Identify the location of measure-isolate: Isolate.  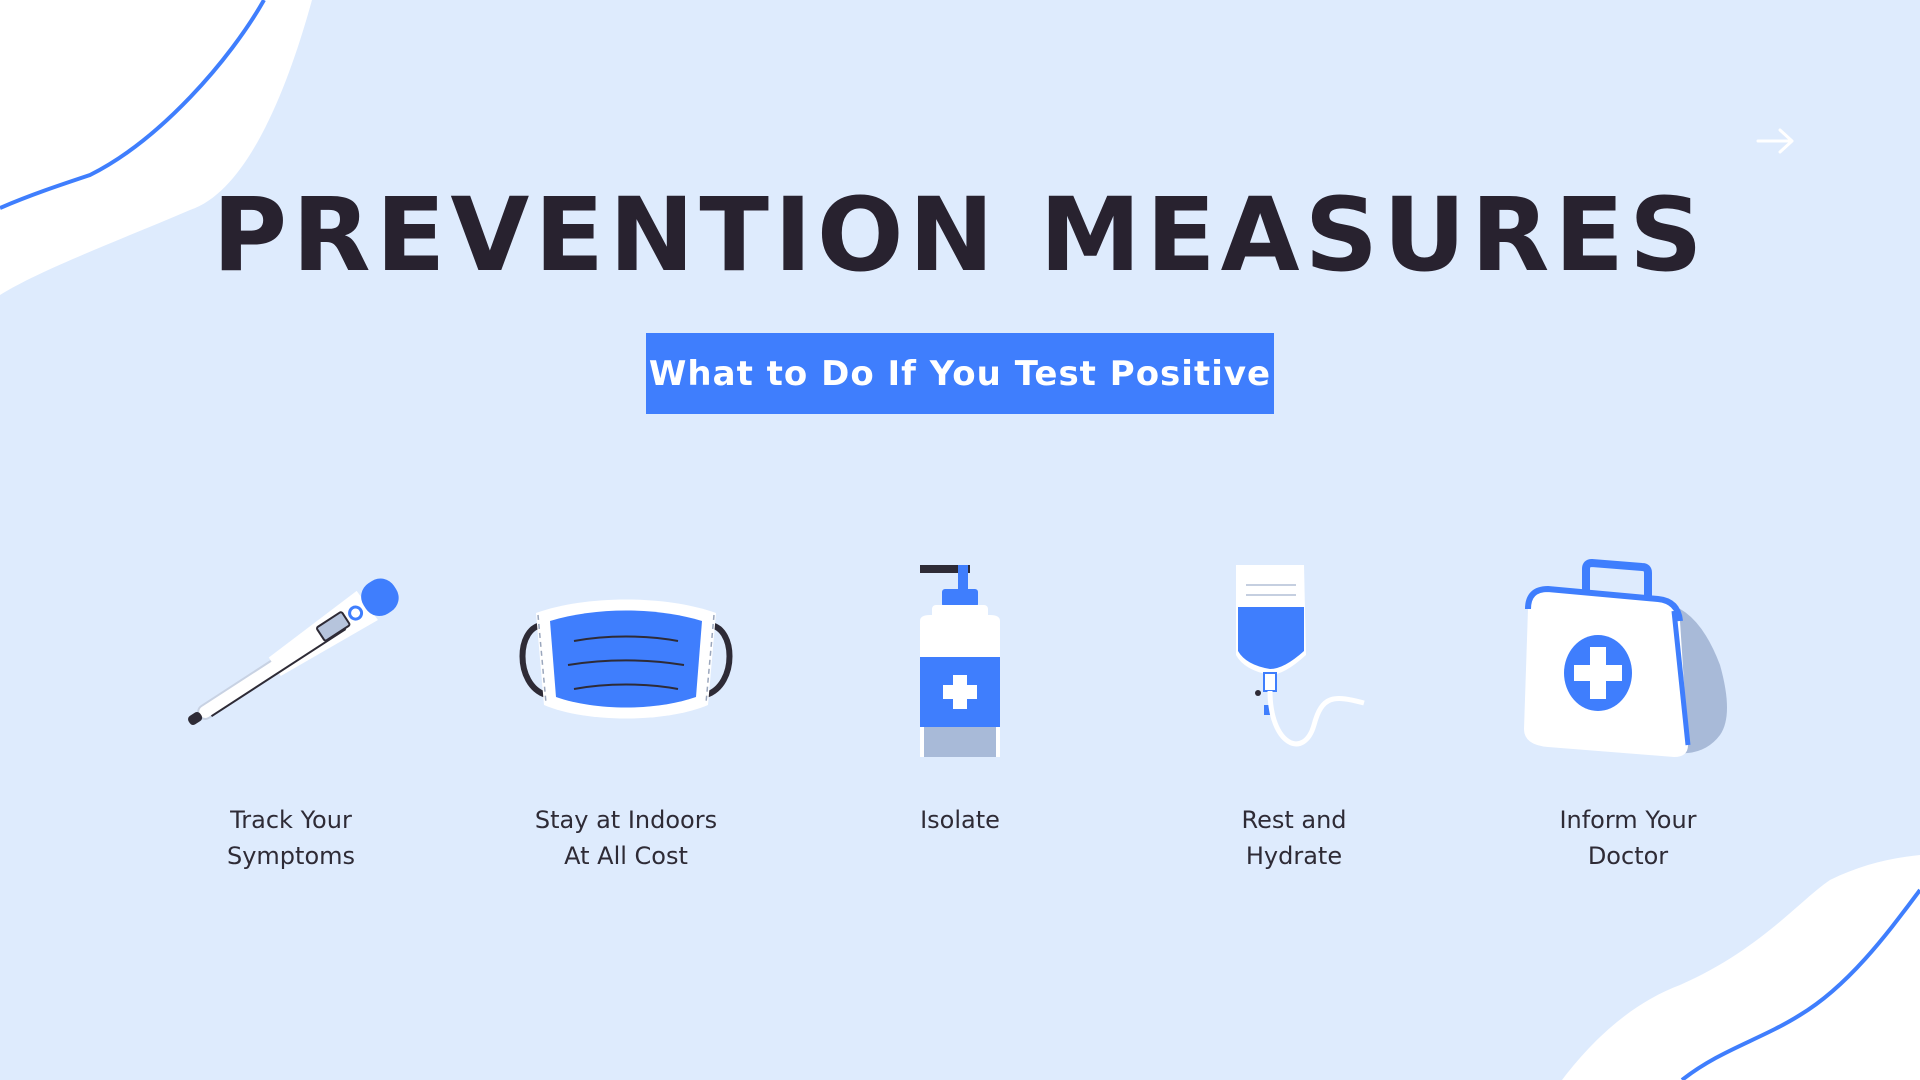
(960, 691).